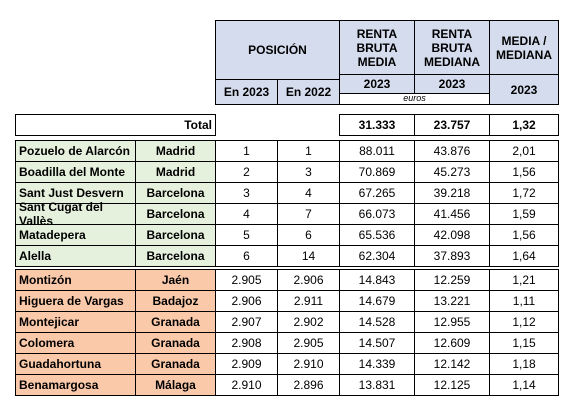  I want to click on cell-municipio: Benamargosa, so click(75, 385).